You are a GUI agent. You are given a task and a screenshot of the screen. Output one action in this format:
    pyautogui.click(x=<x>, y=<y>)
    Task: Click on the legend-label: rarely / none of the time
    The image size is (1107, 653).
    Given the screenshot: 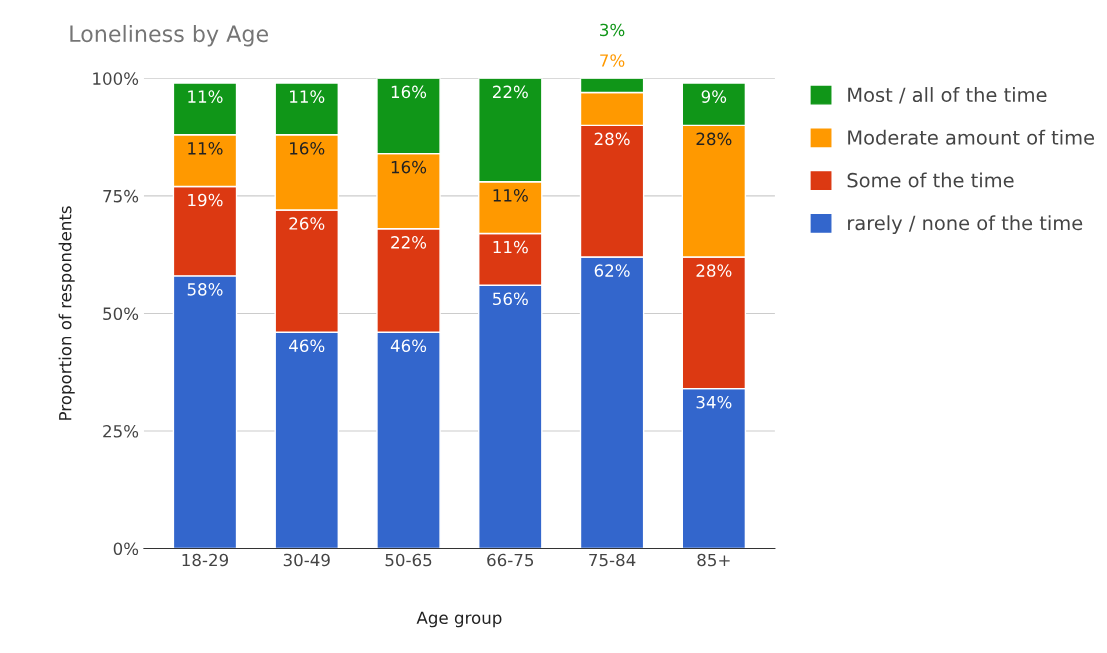 What is the action you would take?
    pyautogui.click(x=965, y=225)
    